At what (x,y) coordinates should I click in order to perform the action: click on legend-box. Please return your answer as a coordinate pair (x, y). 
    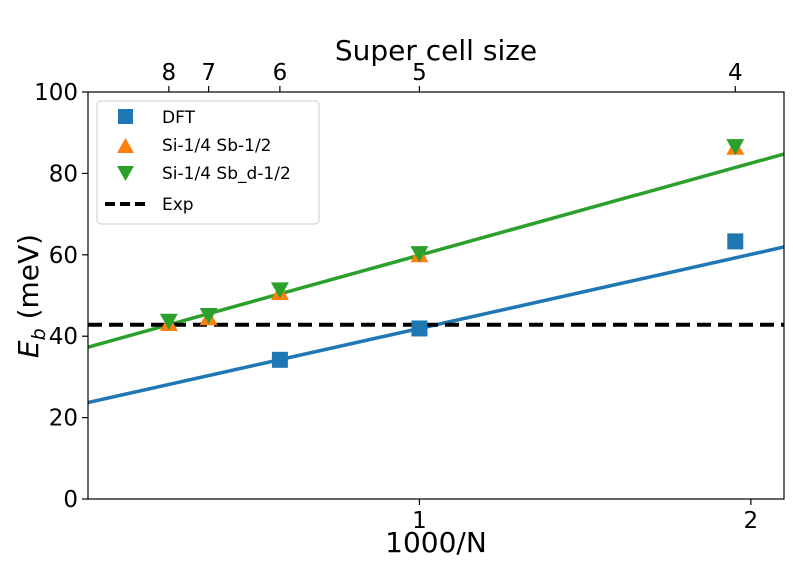
    Looking at the image, I should click on (208, 162).